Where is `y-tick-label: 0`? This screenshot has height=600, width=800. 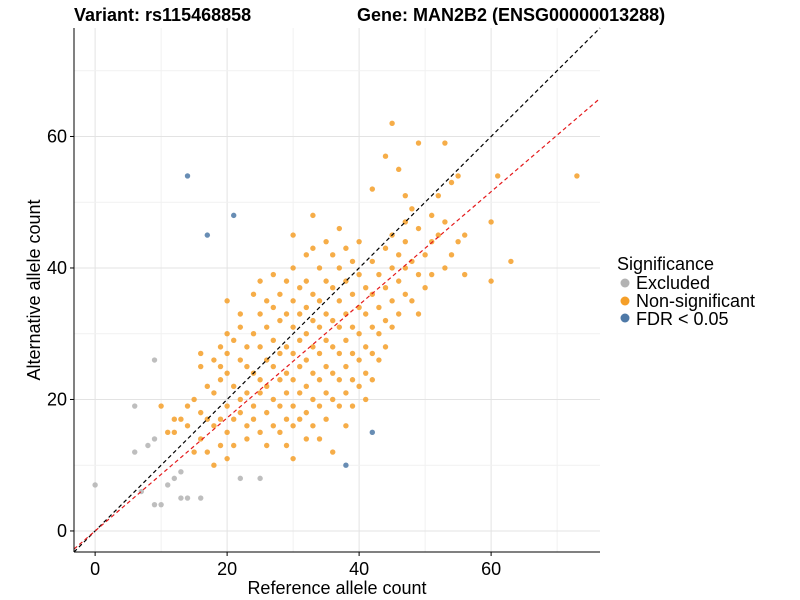 y-tick-label: 0 is located at coordinates (62, 531).